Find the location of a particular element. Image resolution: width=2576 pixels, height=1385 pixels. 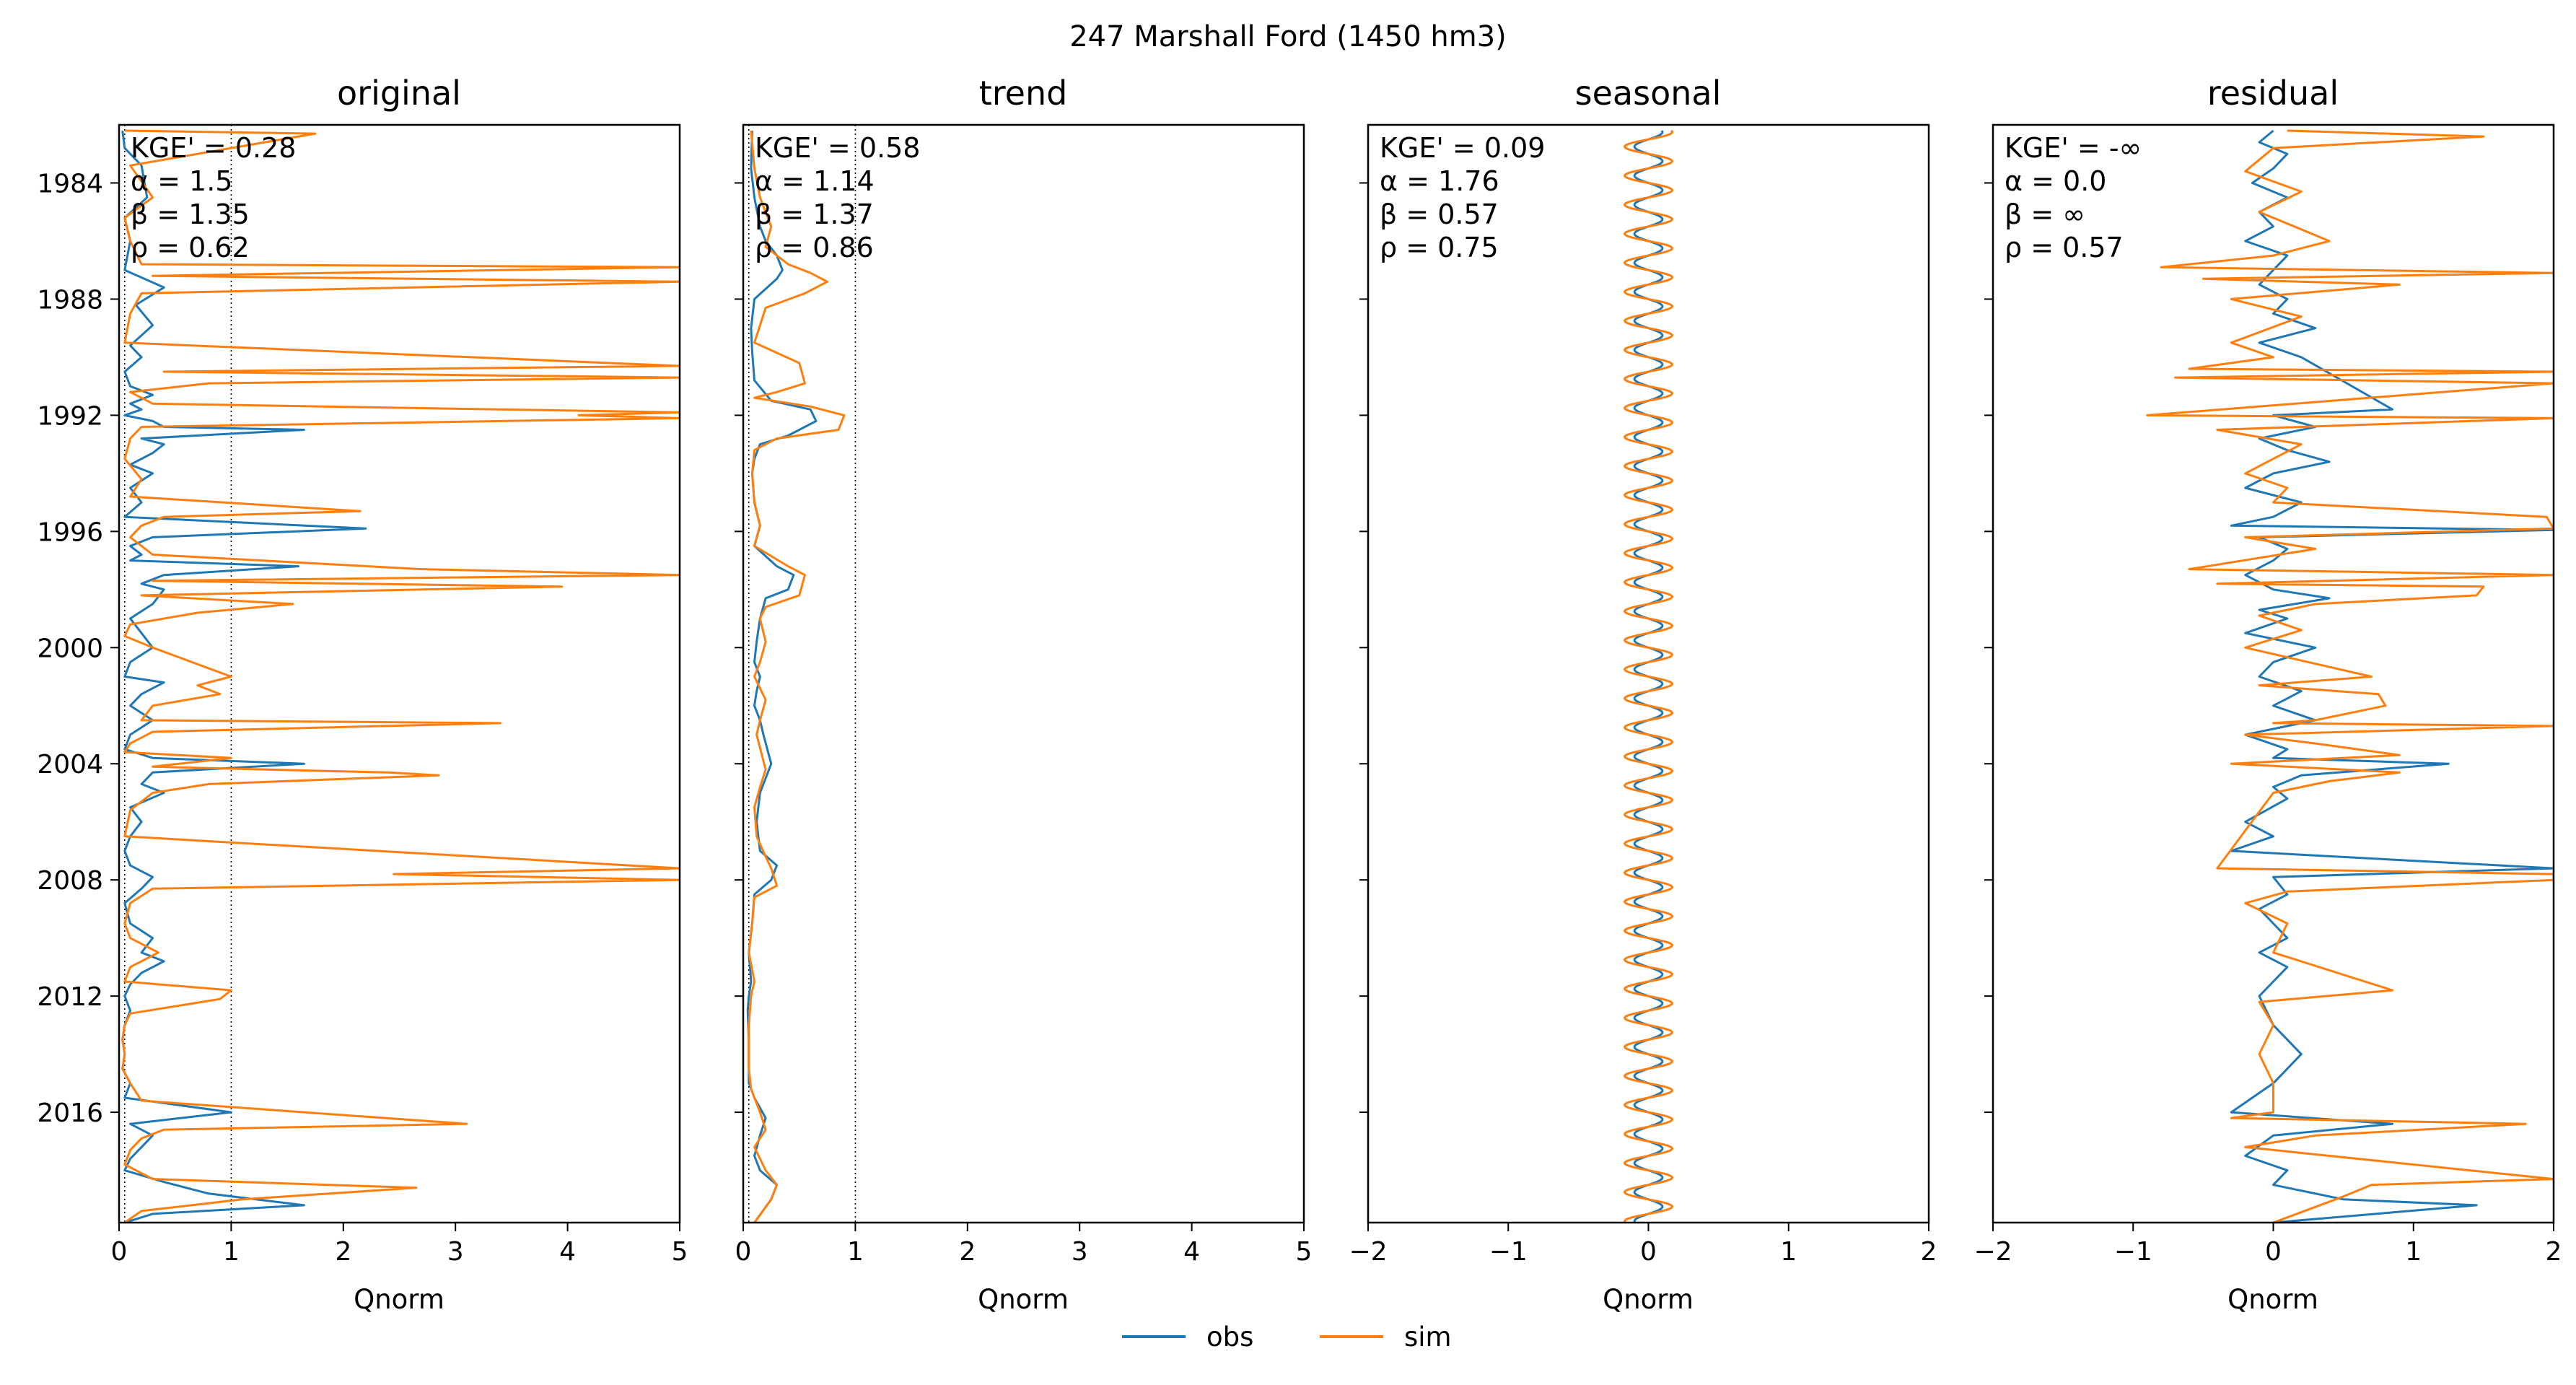

stat-beta: β = 1.37 is located at coordinates (814, 214).